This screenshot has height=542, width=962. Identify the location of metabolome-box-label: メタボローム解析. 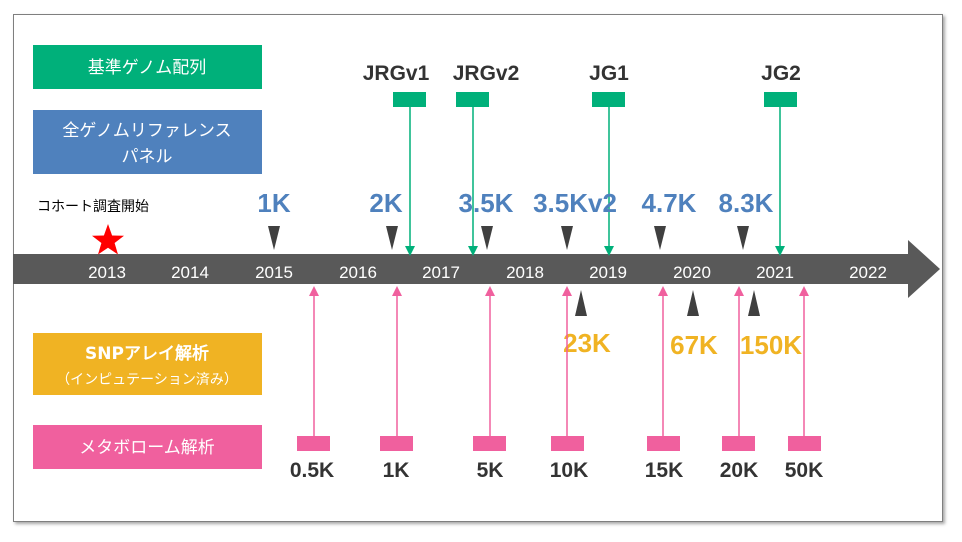
(147, 448).